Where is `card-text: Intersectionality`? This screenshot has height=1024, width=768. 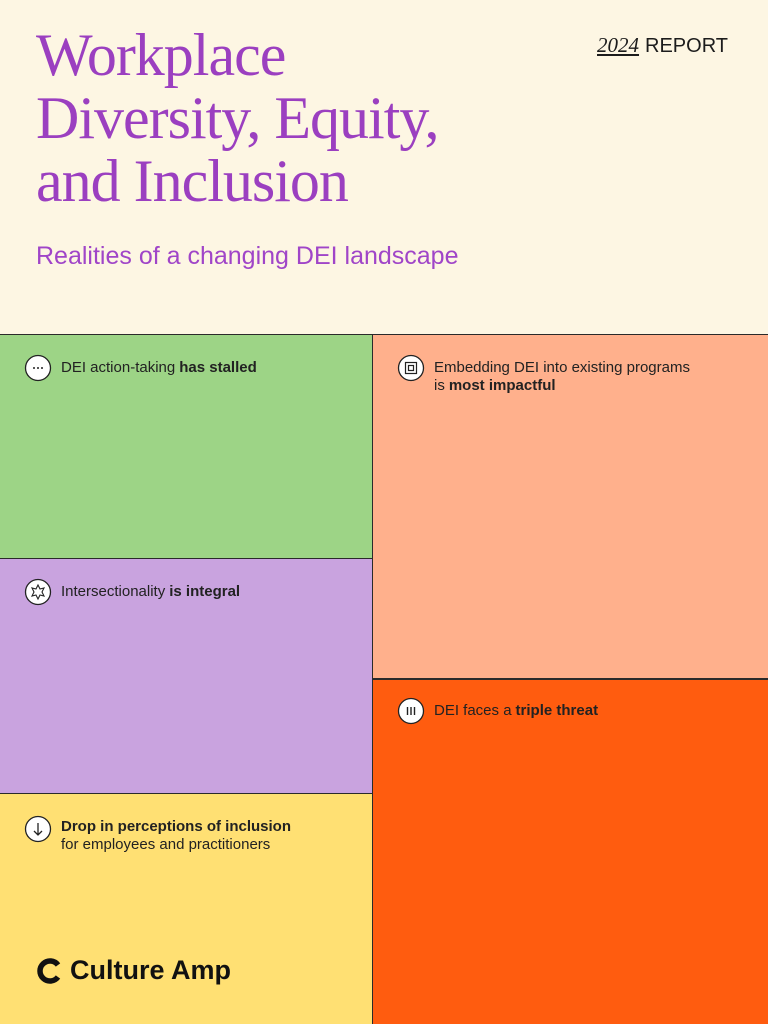
card-text: Intersectionality is located at coordinates (113, 591).